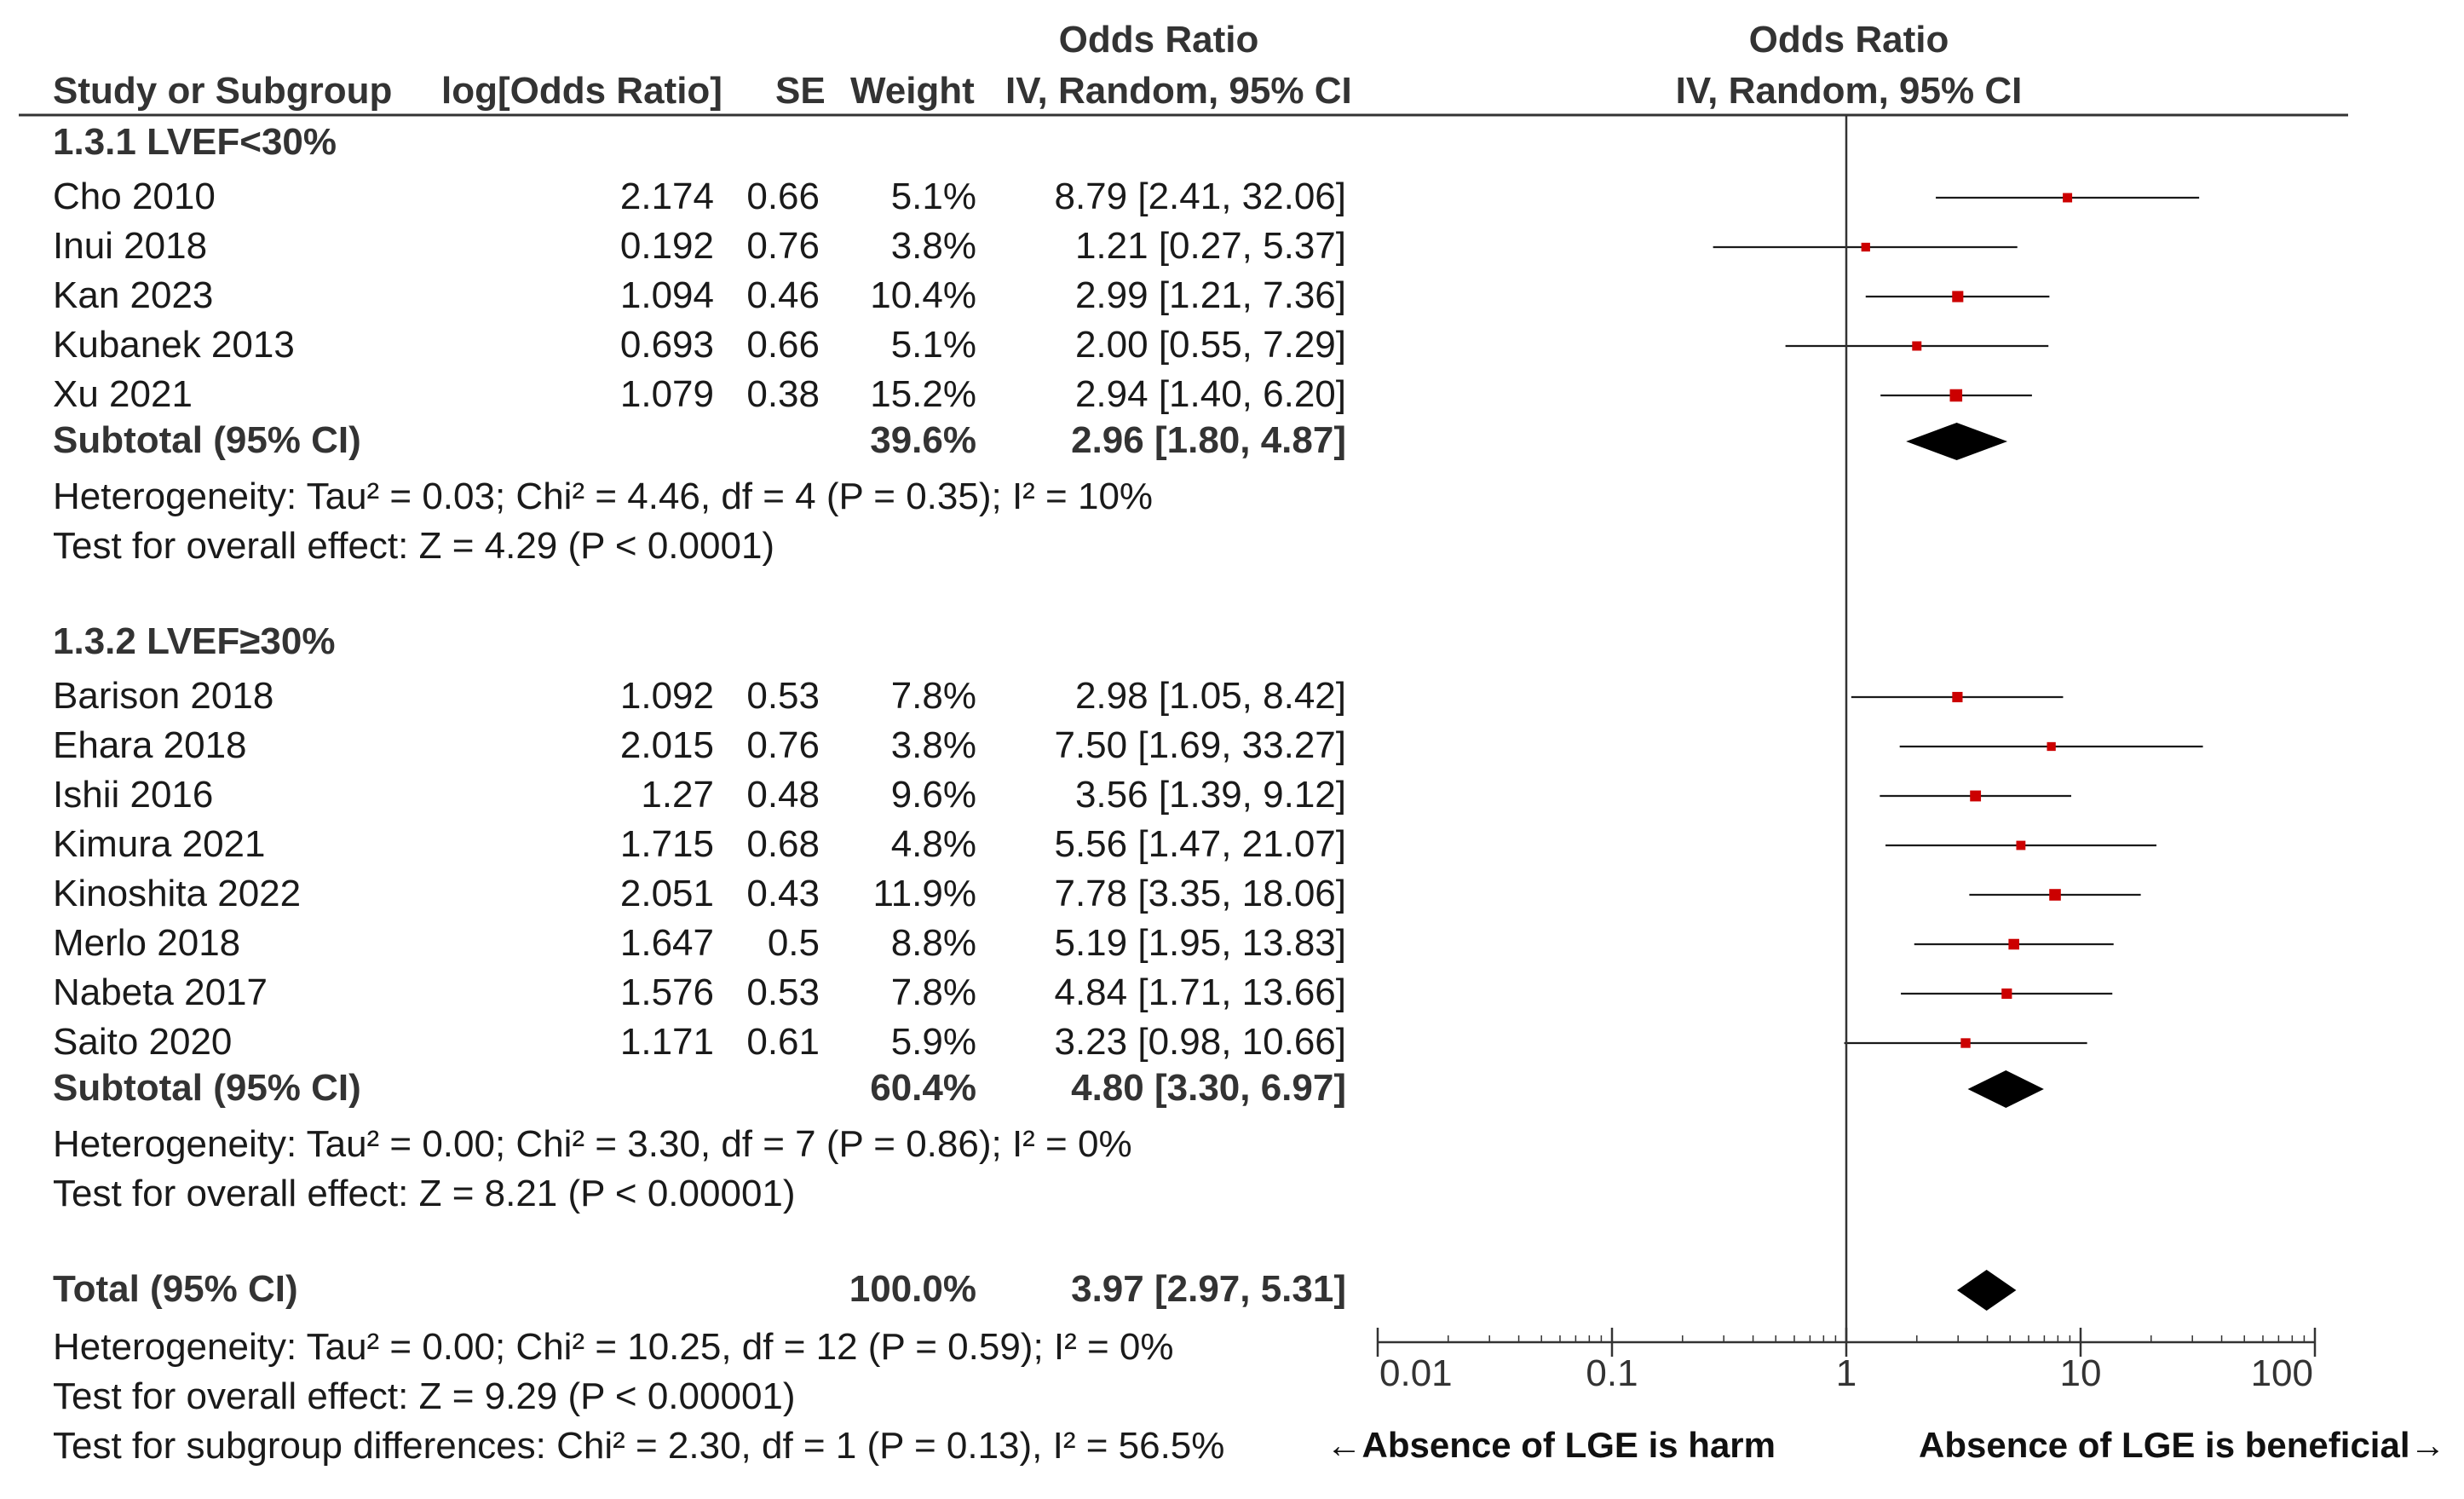 The height and width of the screenshot is (1499, 2464). Describe the element at coordinates (147, 943) in the screenshot. I see `study-name: Merlo 2018` at that location.